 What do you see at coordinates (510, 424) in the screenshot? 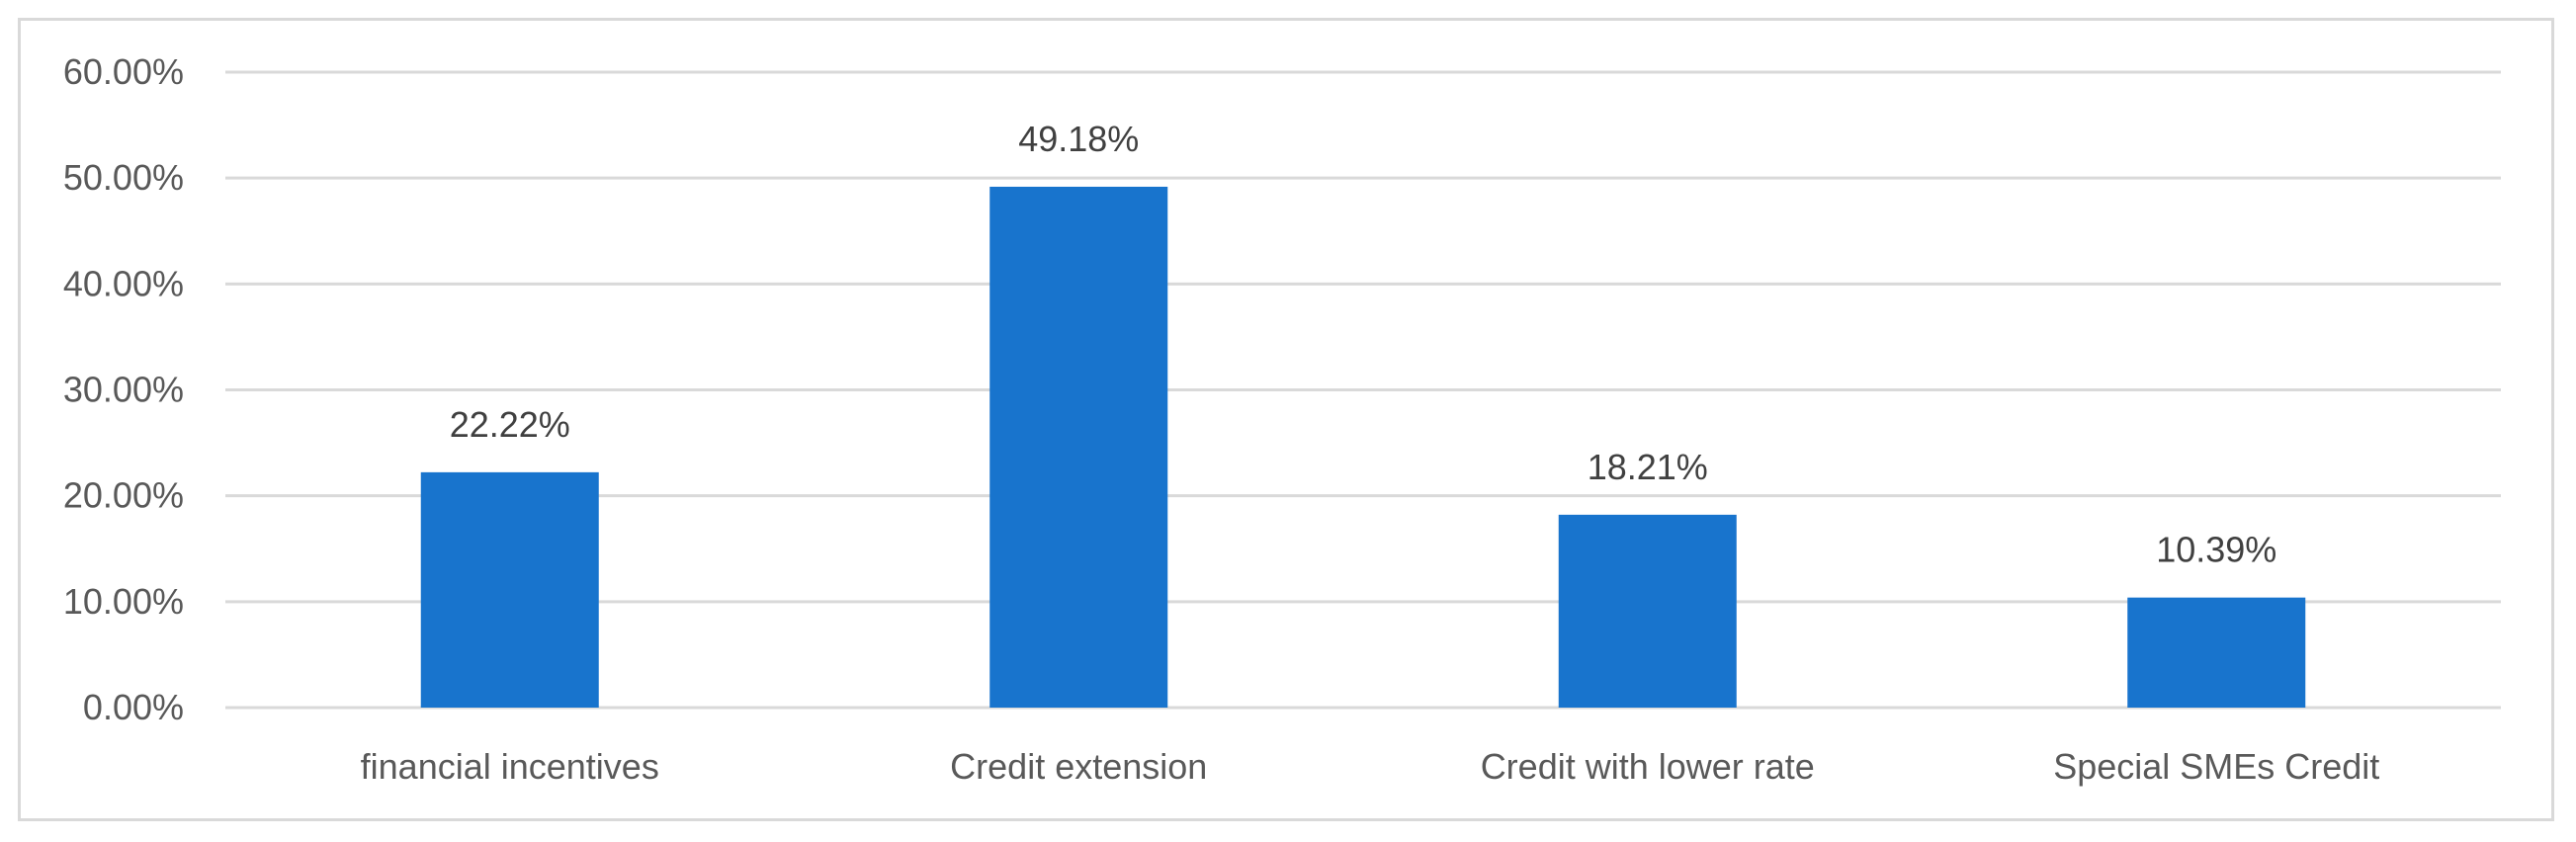
I see `data-label: 22.22%` at bounding box center [510, 424].